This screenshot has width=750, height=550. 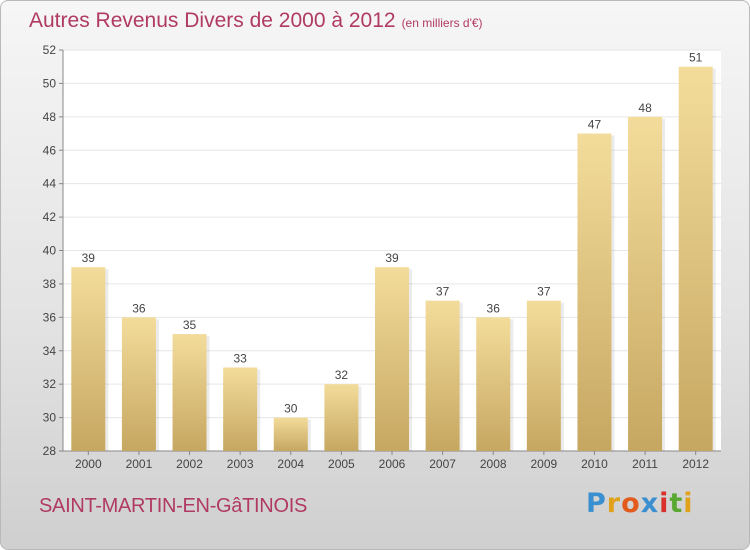 I want to click on x-tick-label: 2000, so click(x=88, y=464).